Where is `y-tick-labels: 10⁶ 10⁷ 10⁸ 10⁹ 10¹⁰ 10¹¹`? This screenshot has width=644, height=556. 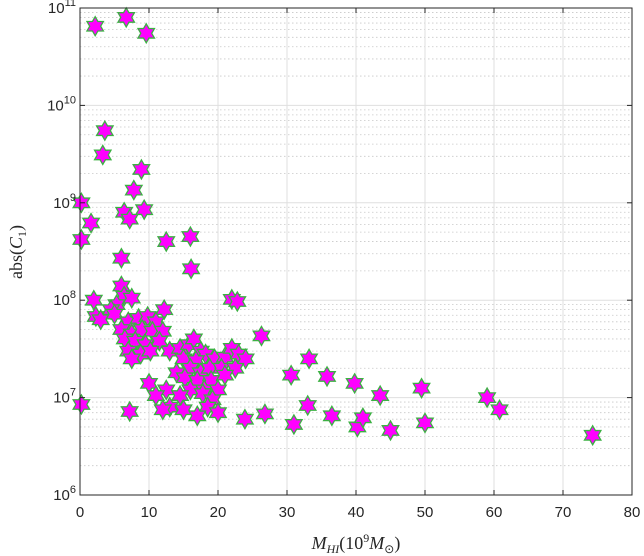
y-tick-labels: 10⁶ 10⁷ 10⁸ 10⁹ 10¹⁰ 10¹¹ is located at coordinates (61, 252).